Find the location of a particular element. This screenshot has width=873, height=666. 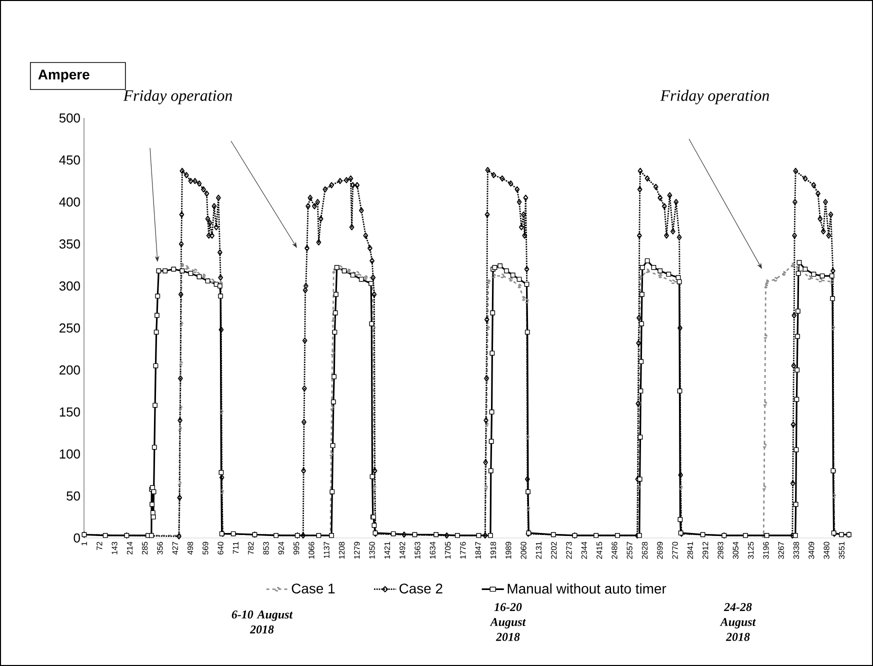

y-tick-label: 150 is located at coordinates (70, 412).